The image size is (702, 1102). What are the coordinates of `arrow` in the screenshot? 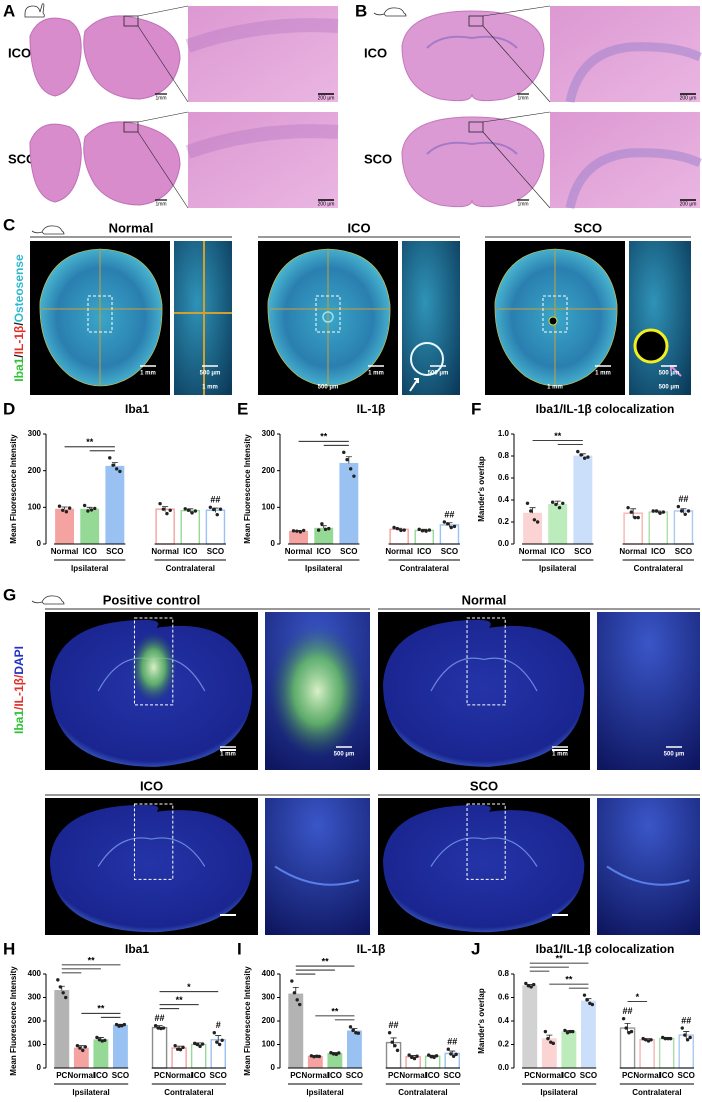 It's located at (414, 385).